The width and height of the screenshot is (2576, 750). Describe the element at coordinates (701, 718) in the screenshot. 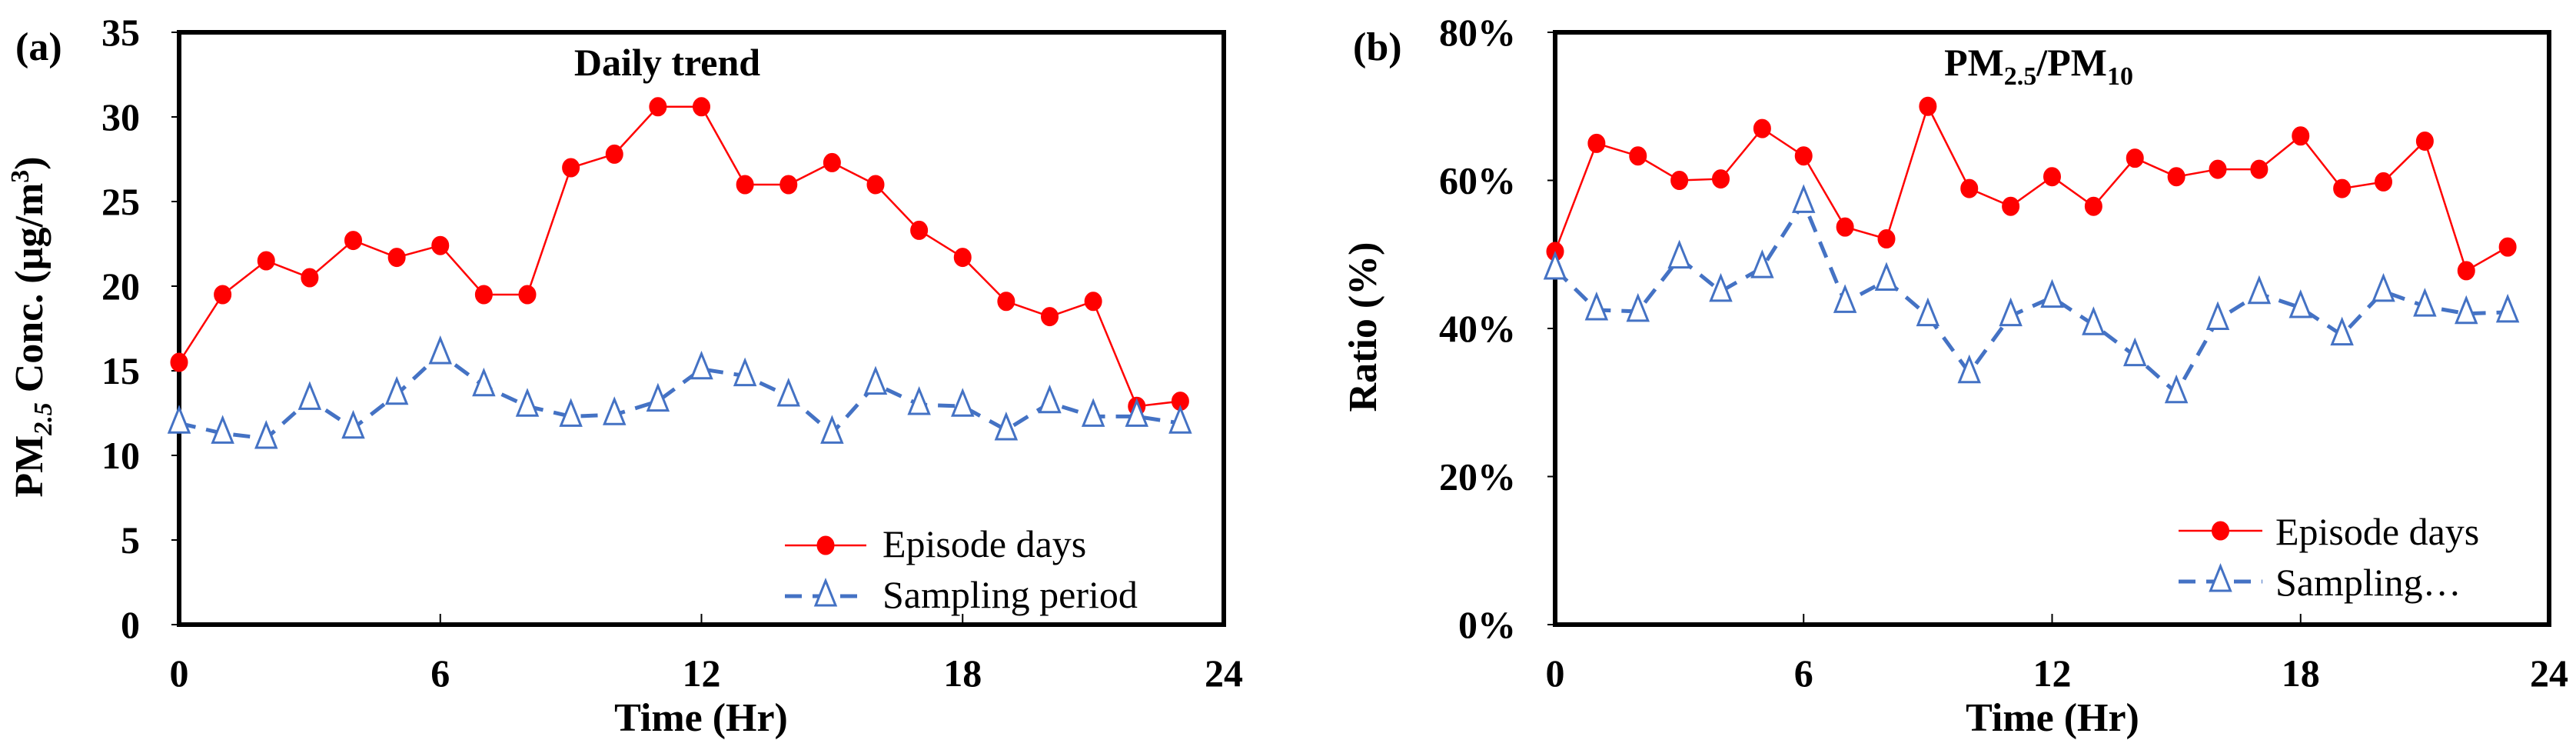

I see `x-axis-title-a: Time (Hr)` at that location.